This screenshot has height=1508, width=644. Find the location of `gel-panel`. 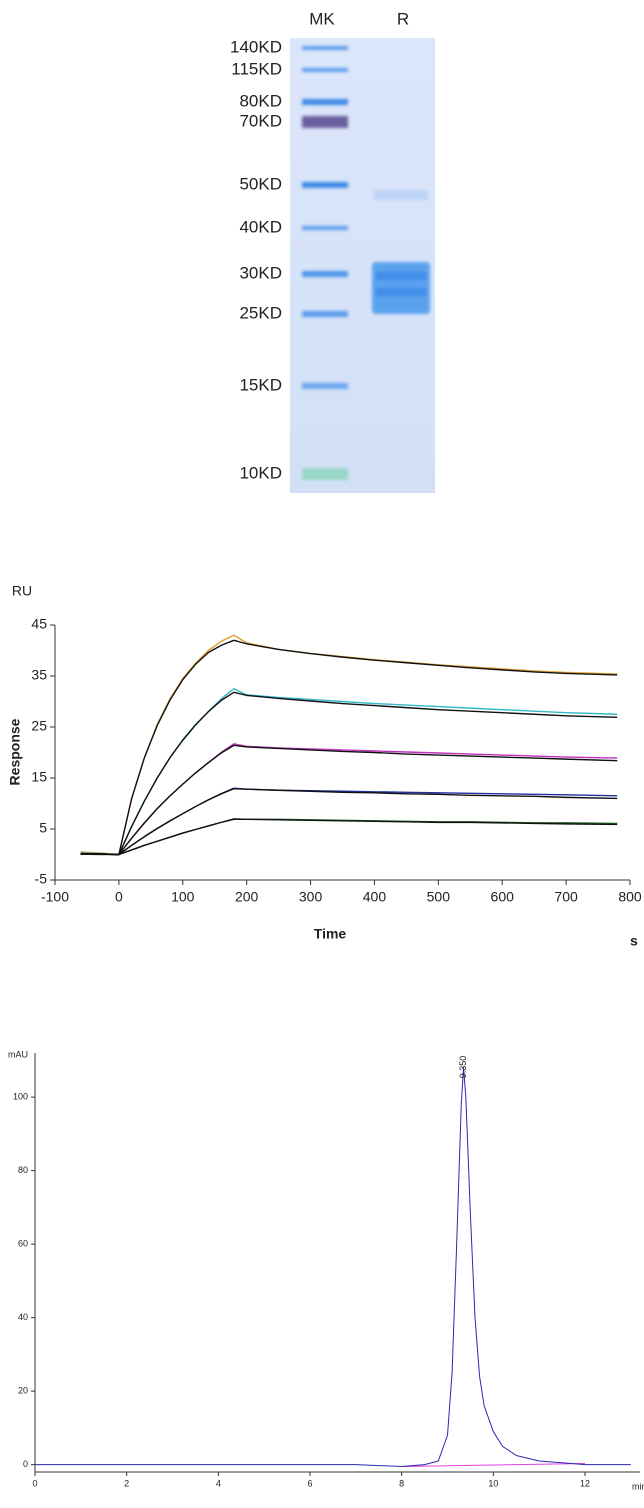

gel-panel is located at coordinates (362, 265).